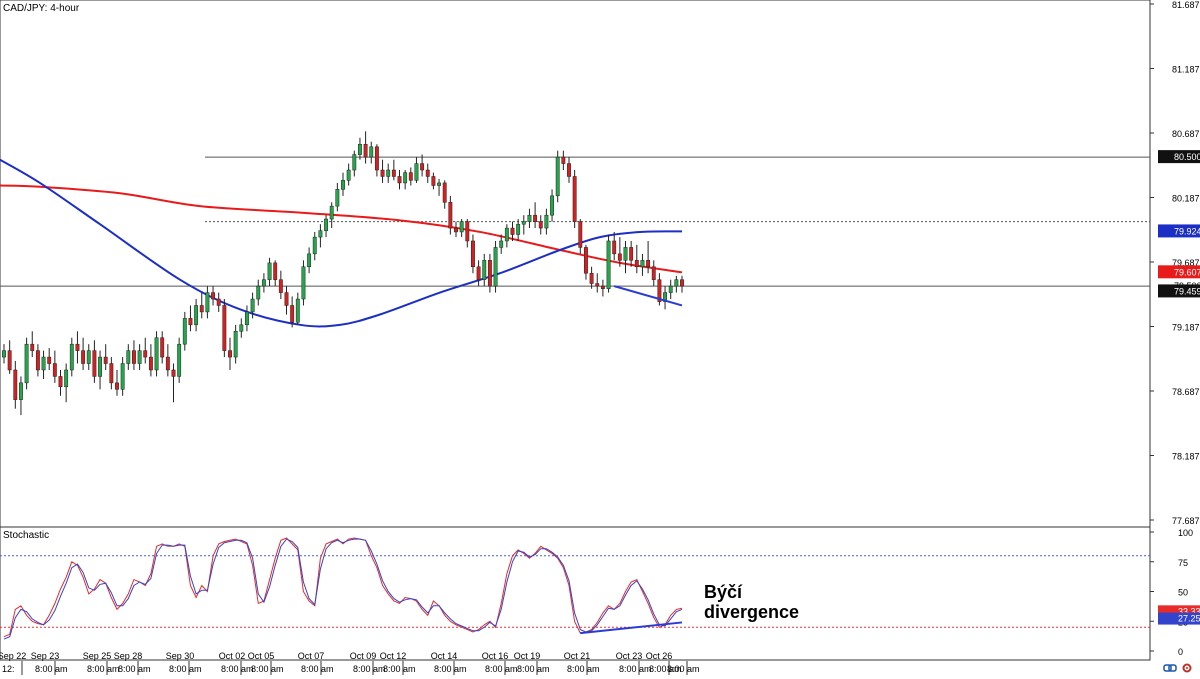 Image resolution: width=1200 pixels, height=679 pixels. I want to click on stoch-tick-label: 75, so click(1183, 563).